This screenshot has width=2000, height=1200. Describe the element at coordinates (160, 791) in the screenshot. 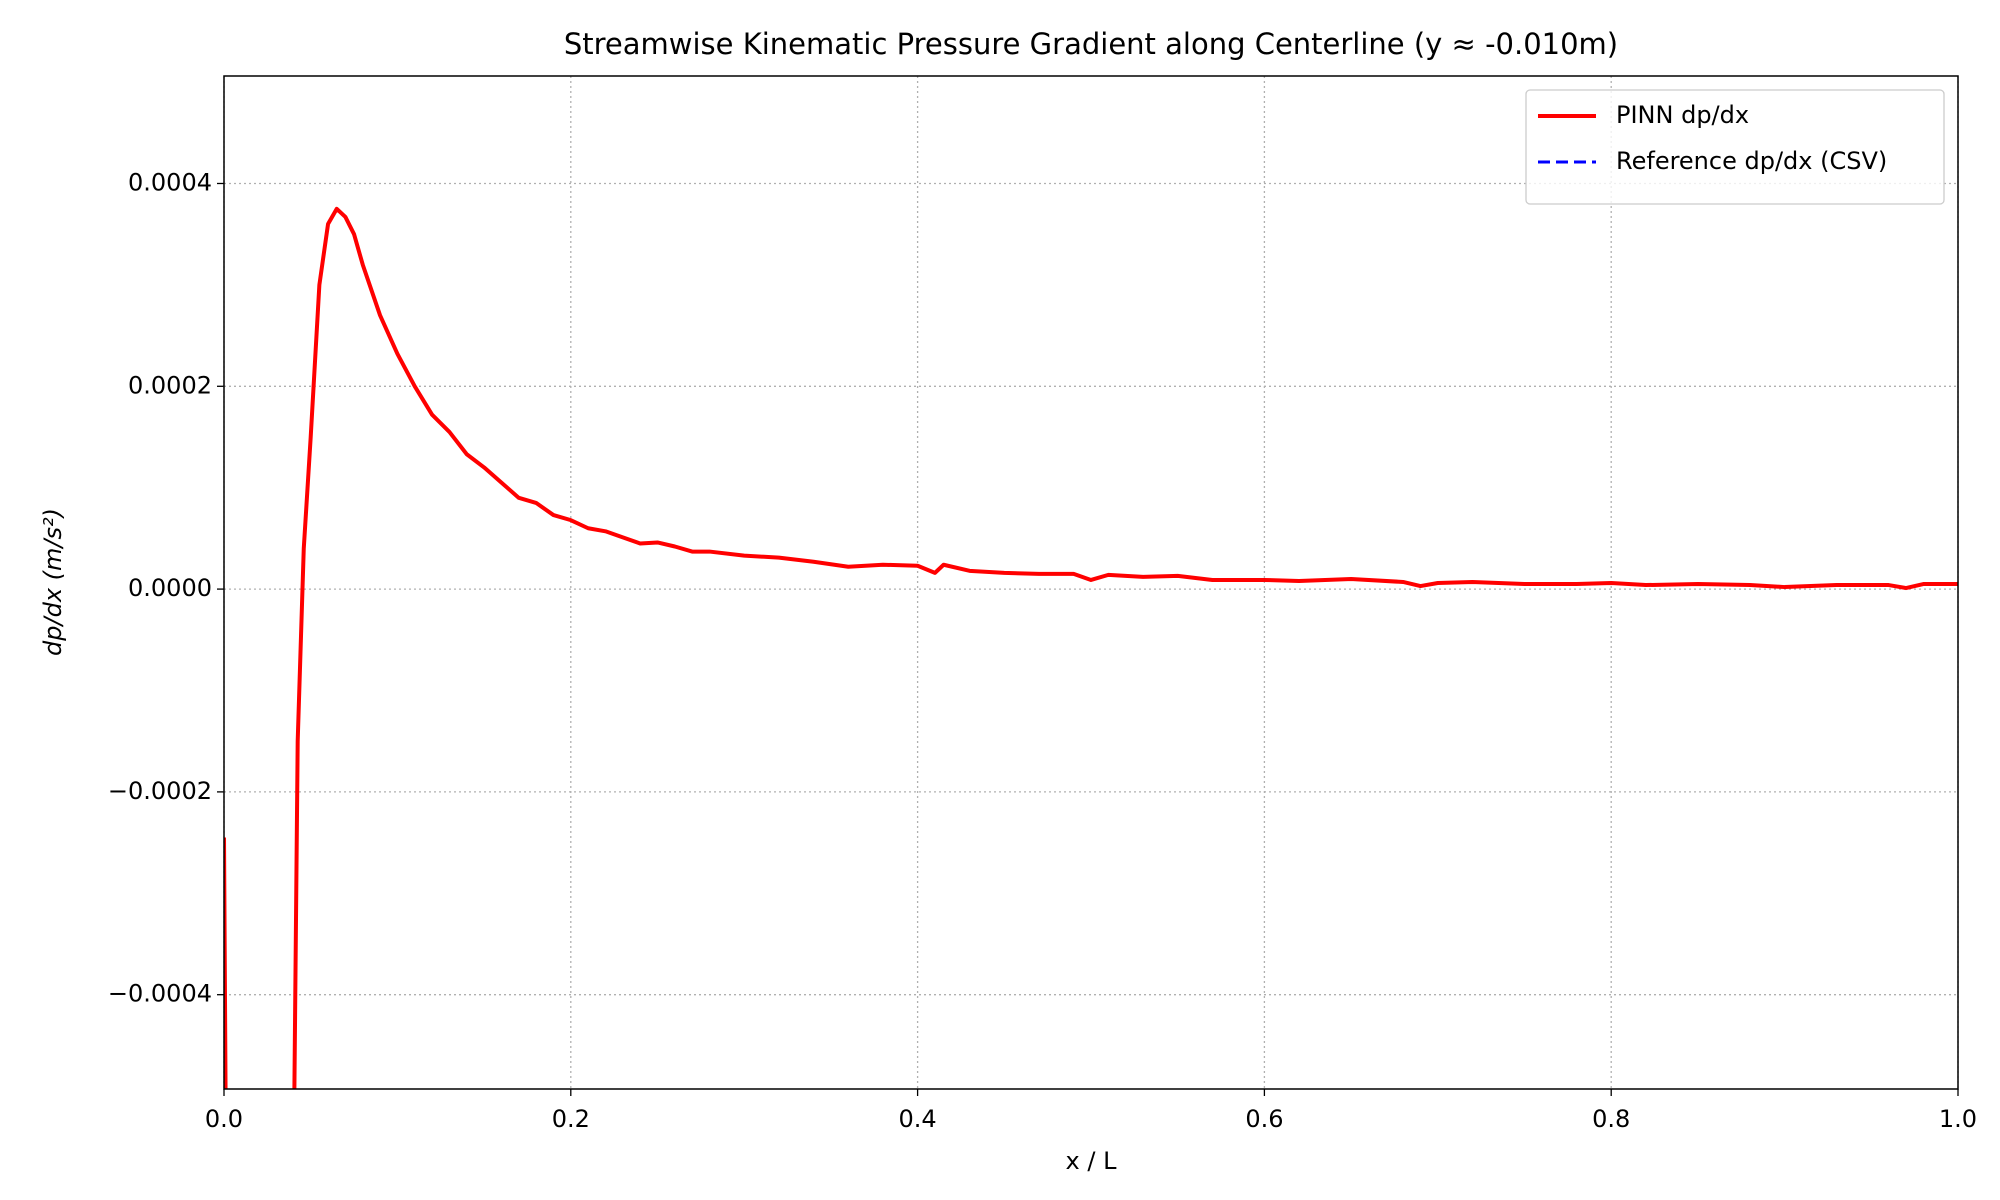

I see `y-tick-label: −0.0002` at that location.